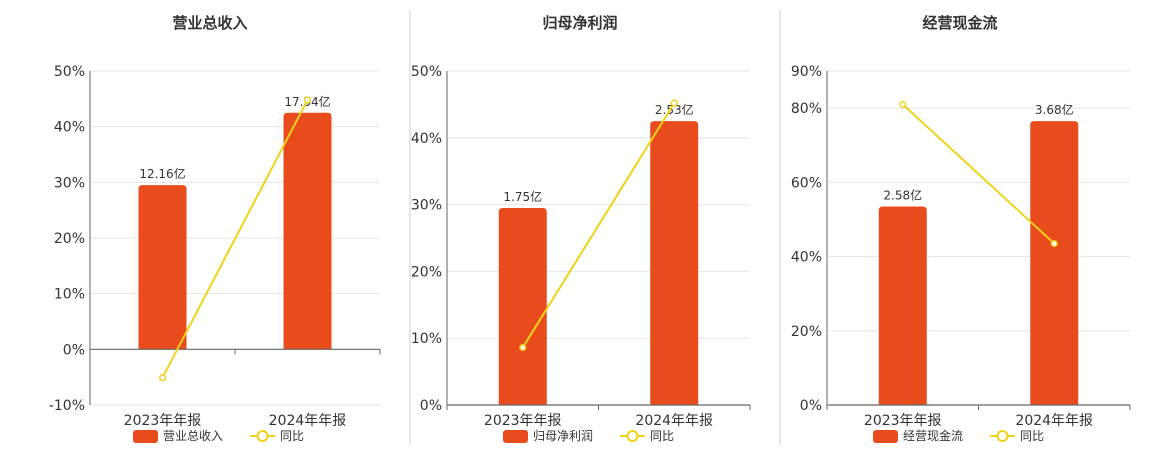 Image resolution: width=1160 pixels, height=454 pixels. I want to click on chart-title: 归母净利润, so click(579, 23).